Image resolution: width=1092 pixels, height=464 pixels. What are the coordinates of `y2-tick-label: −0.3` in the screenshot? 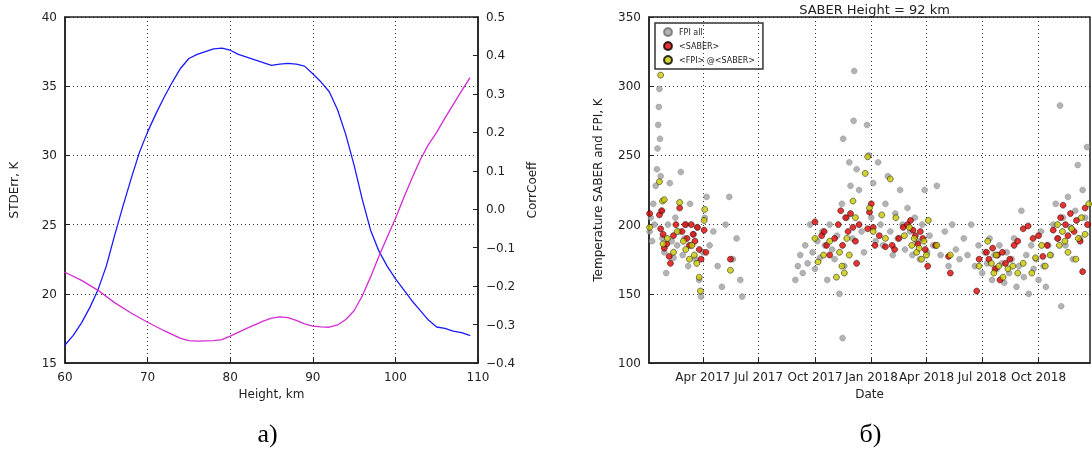 It's located at (500, 324).